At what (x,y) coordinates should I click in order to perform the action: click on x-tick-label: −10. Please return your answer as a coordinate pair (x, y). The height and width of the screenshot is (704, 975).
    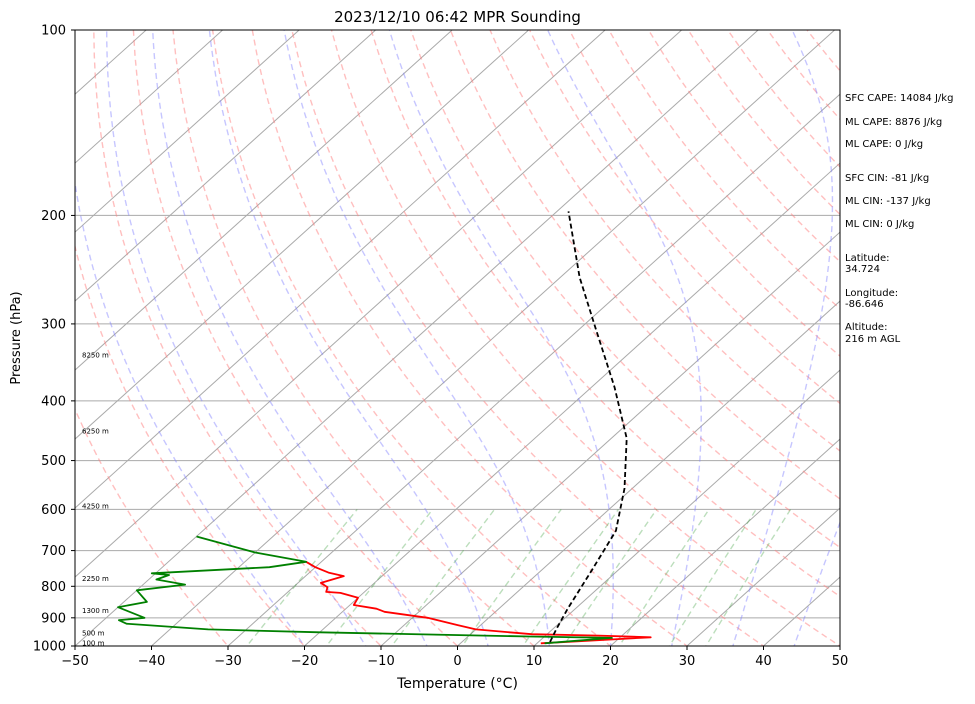
    Looking at the image, I should click on (380, 661).